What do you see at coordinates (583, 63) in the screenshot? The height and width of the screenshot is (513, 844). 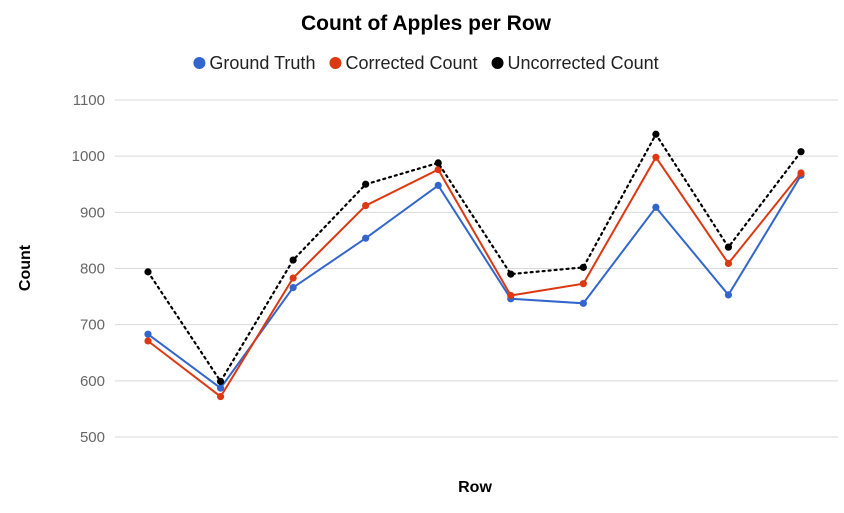 I see `legend-label: Uncorrected Count` at bounding box center [583, 63].